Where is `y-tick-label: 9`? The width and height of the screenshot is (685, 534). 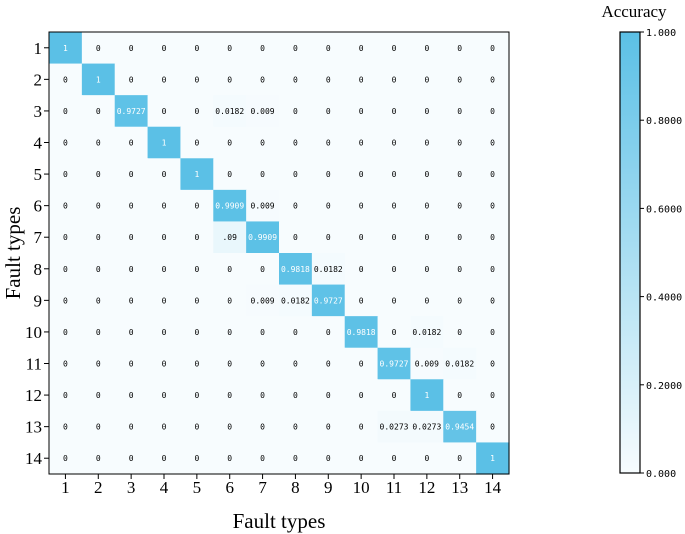 y-tick-label: 9 is located at coordinates (38, 300).